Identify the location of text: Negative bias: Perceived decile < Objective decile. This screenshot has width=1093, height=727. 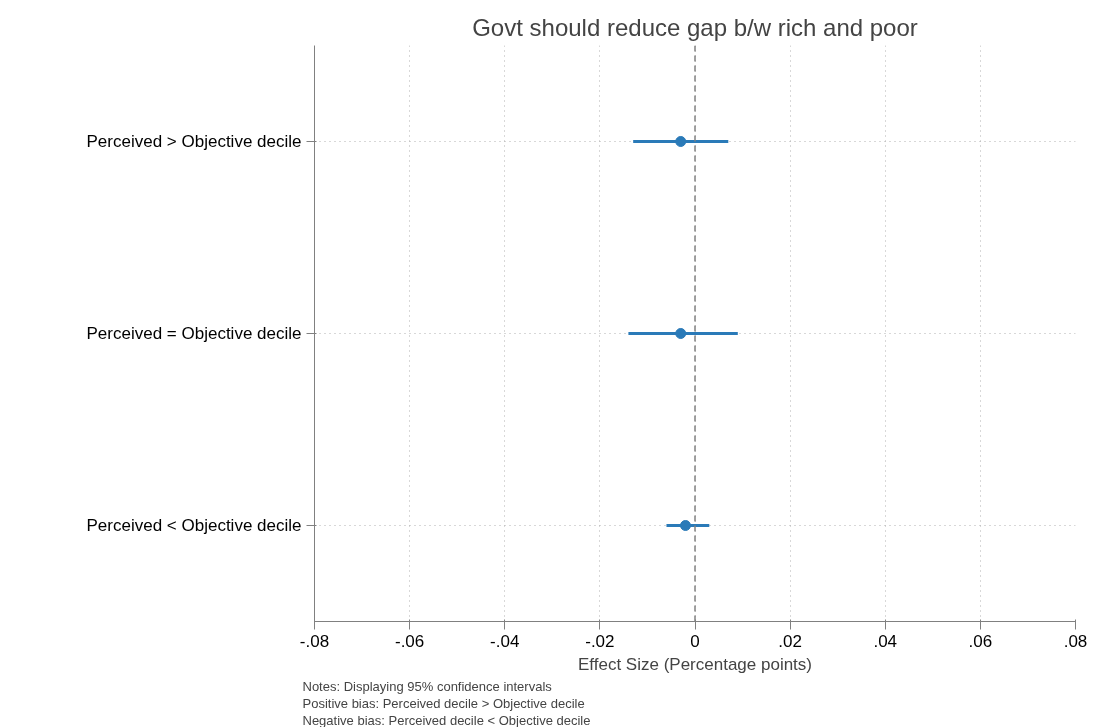
(446, 719).